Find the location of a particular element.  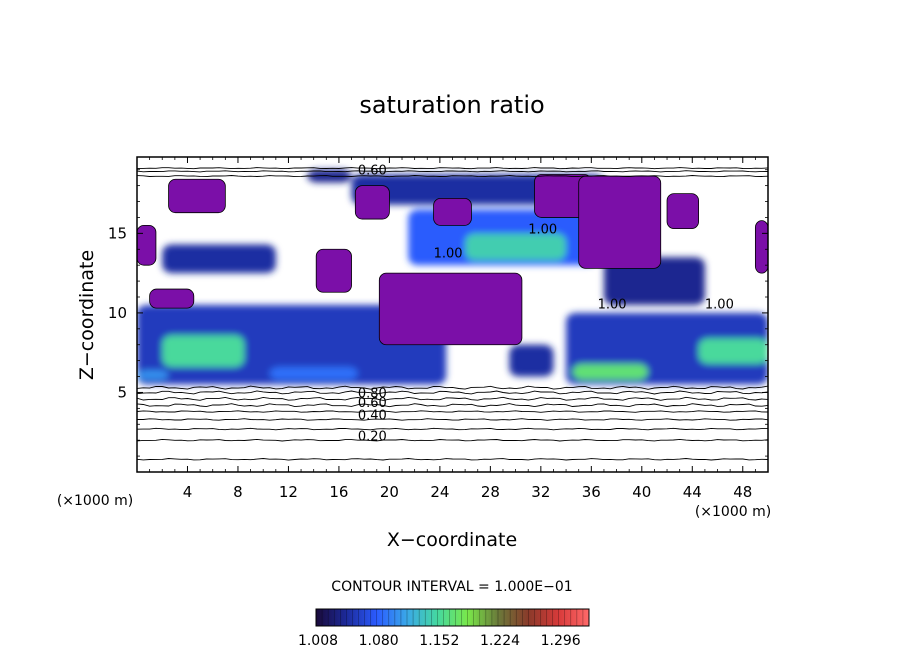

chart-title: saturation ratio is located at coordinates (451, 105).